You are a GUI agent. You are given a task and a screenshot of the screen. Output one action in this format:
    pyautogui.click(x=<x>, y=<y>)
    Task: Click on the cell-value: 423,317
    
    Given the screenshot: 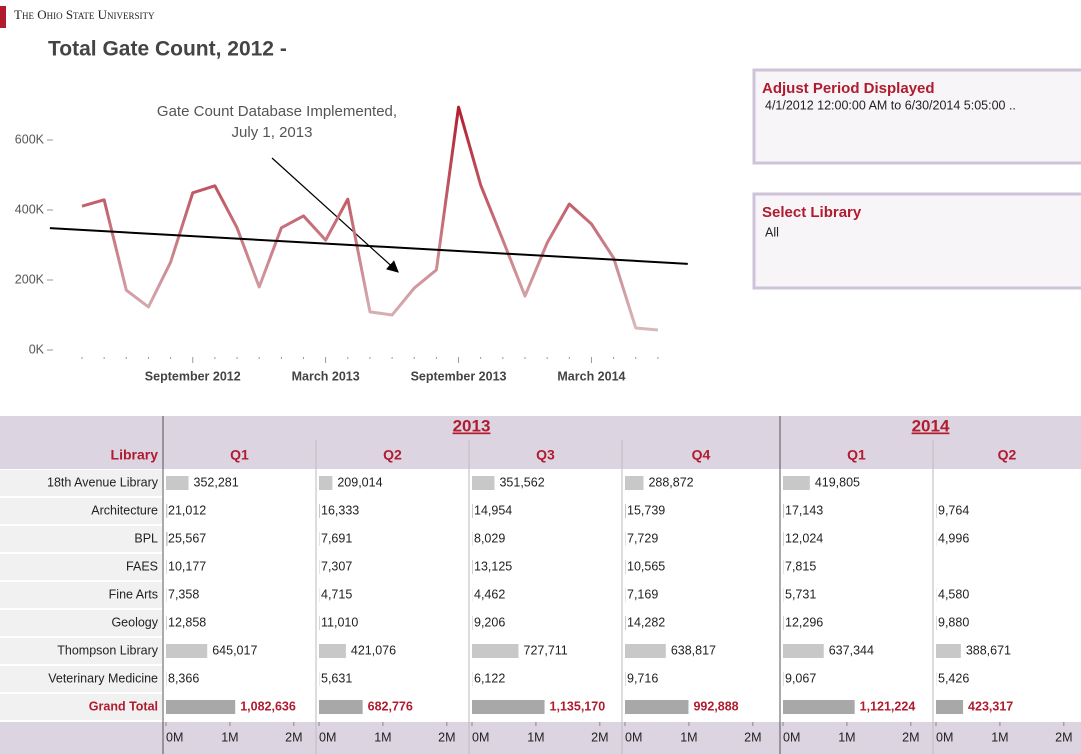 What is the action you would take?
    pyautogui.click(x=990, y=706)
    